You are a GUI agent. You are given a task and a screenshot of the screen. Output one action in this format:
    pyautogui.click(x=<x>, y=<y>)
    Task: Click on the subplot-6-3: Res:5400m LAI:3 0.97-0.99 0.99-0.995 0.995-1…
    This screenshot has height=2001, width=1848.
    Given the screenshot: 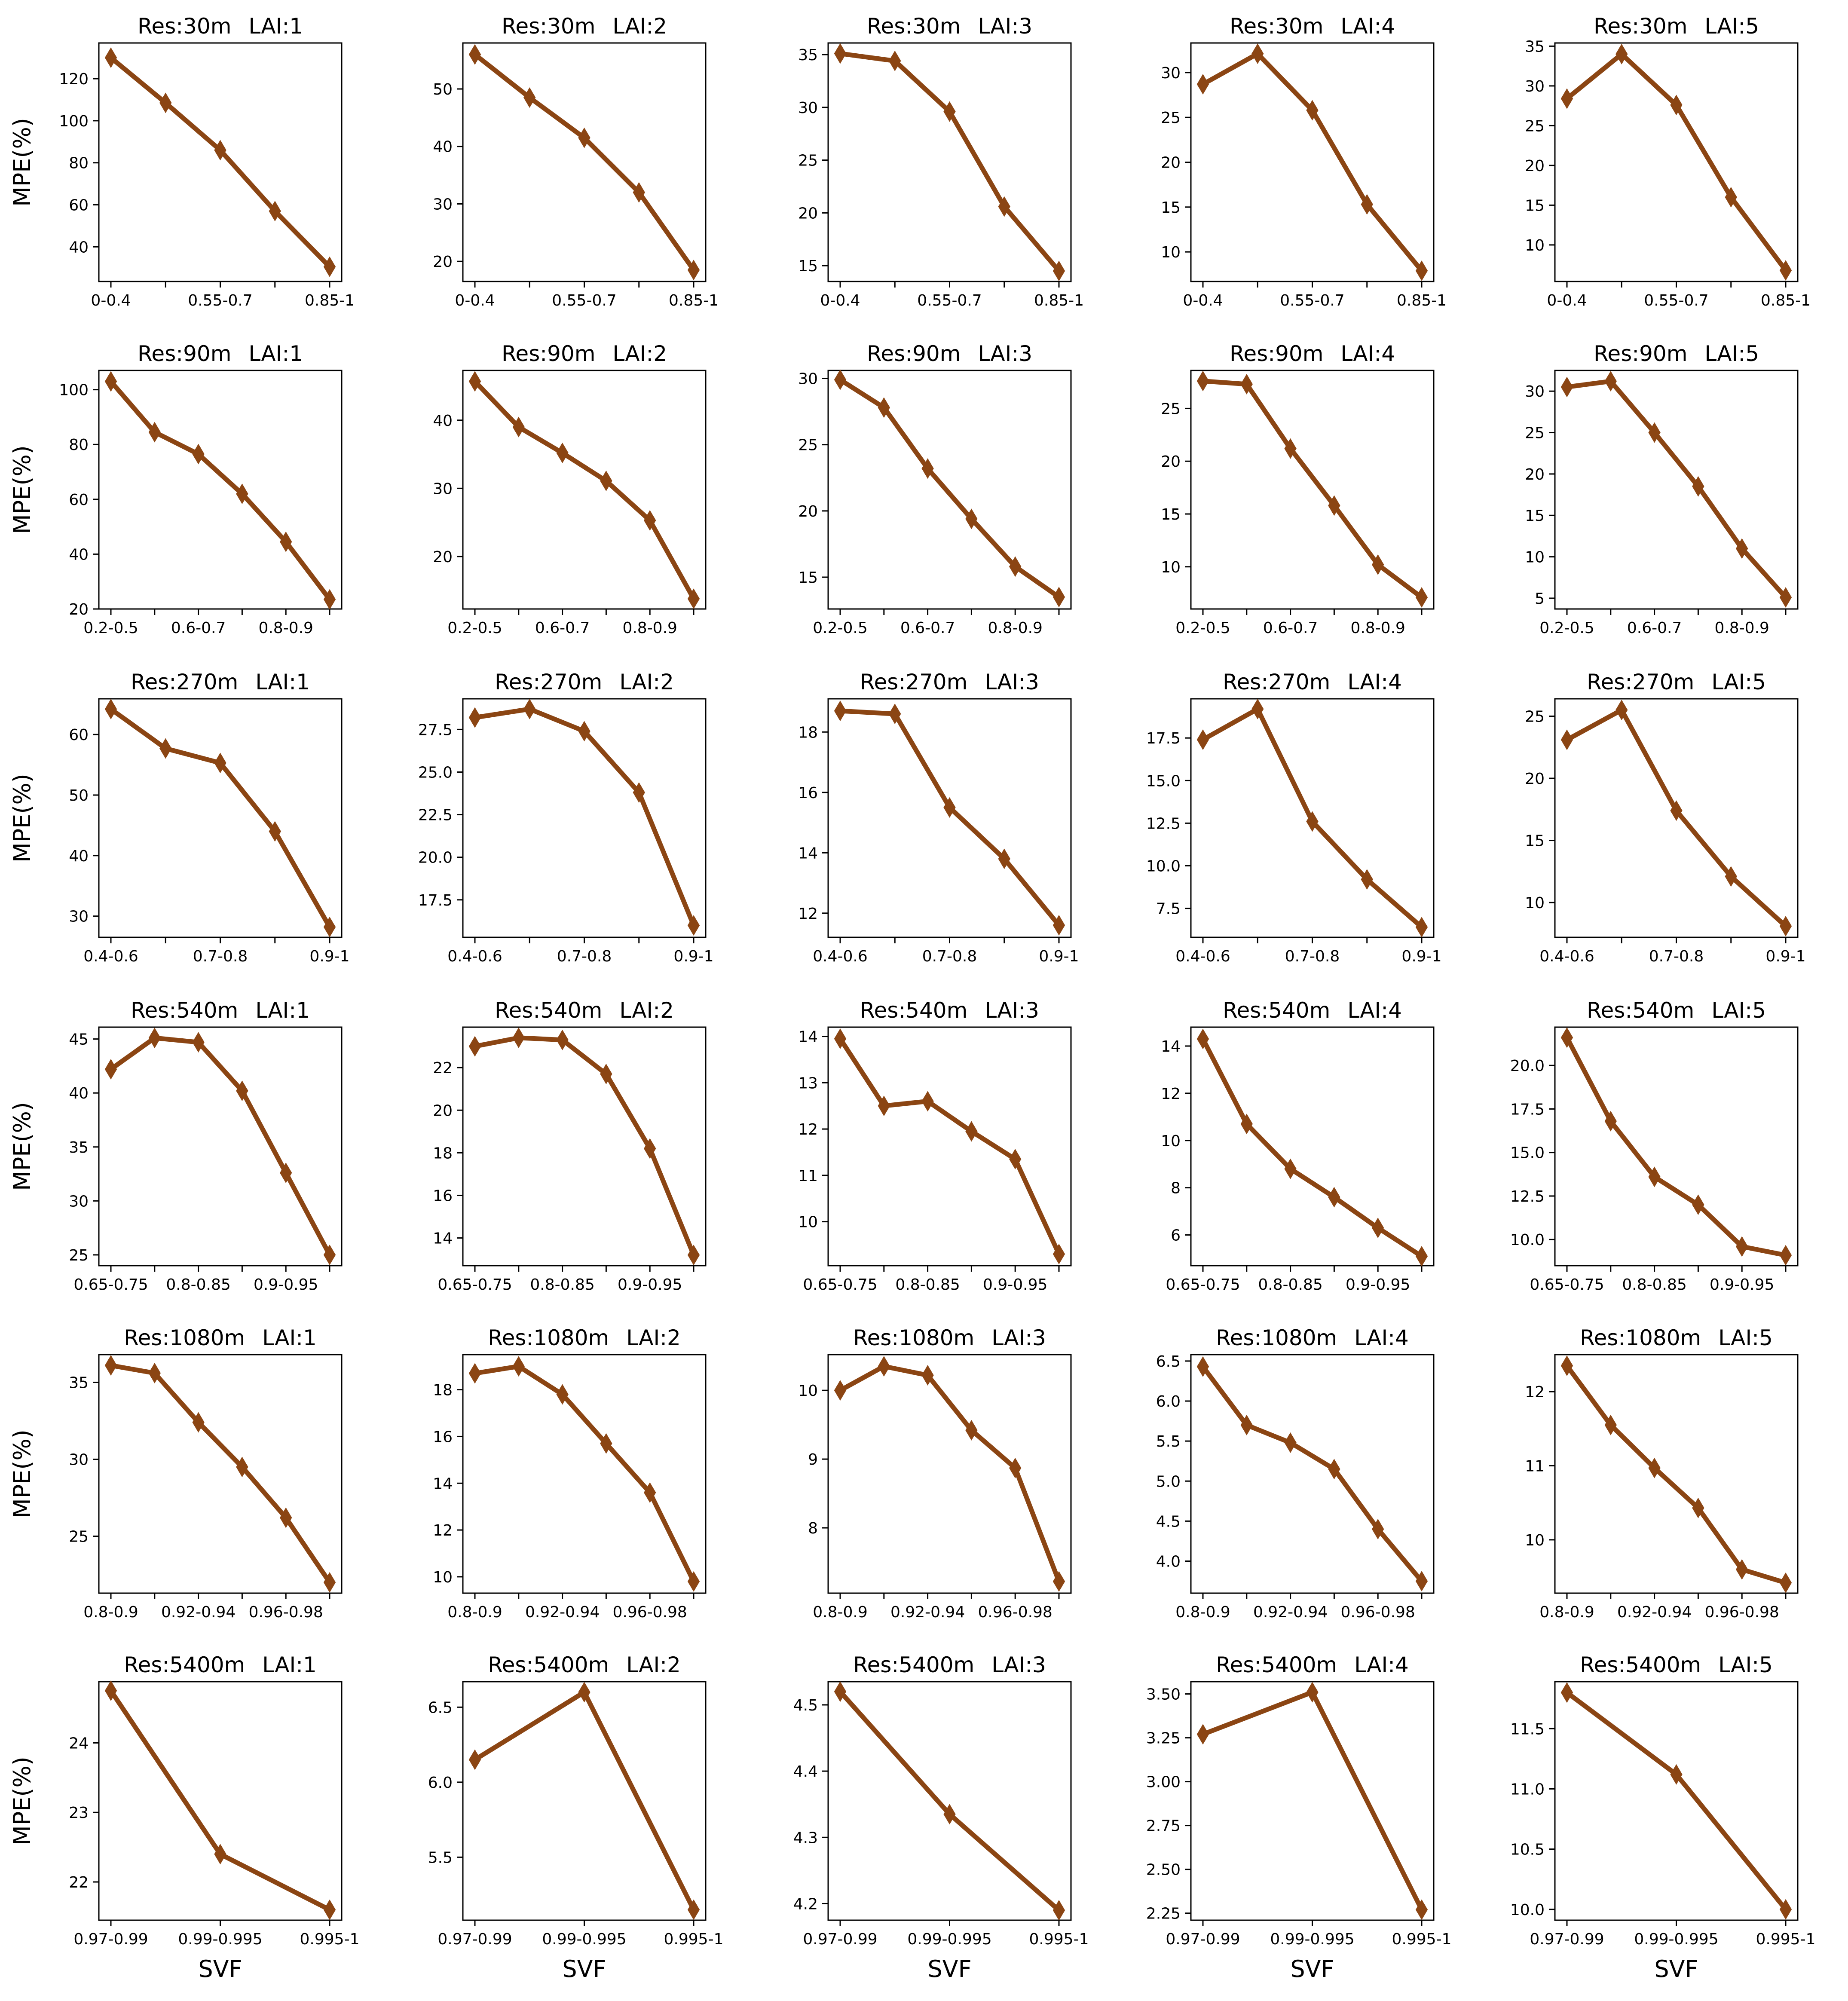 What is the action you would take?
    pyautogui.click(x=941, y=1818)
    